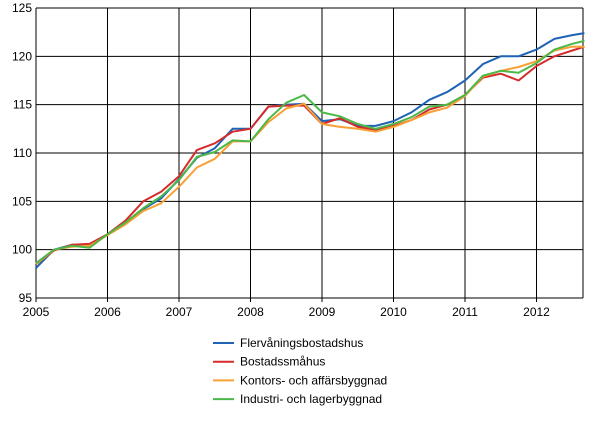 This screenshot has height=423, width=607. I want to click on x-tick-label: 2010, so click(393, 312).